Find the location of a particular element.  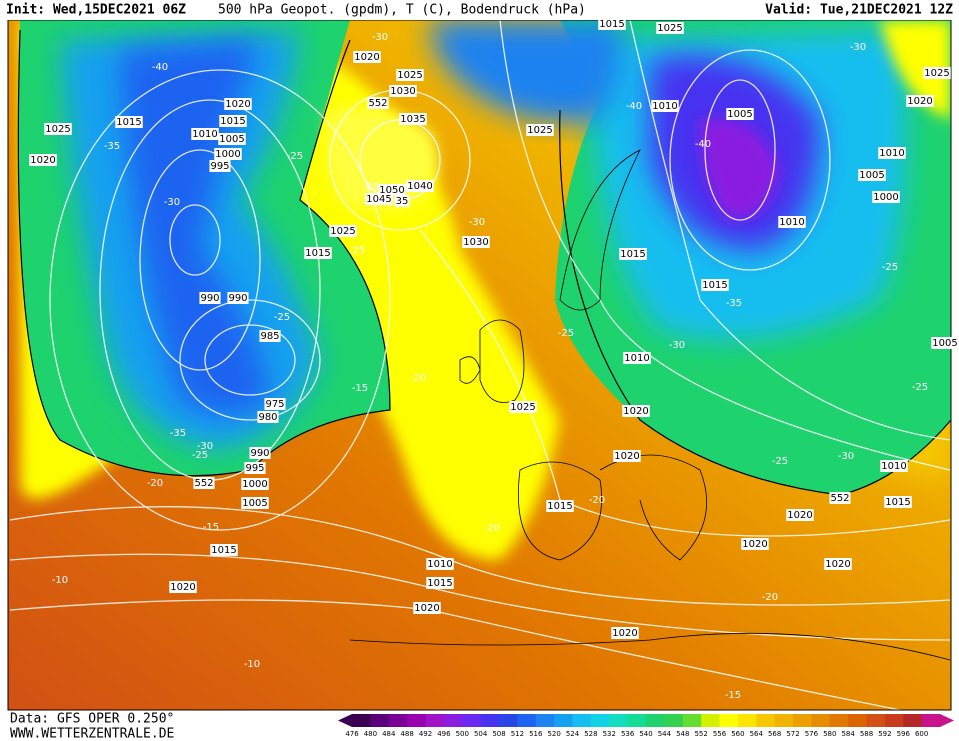

website: WWW.WETTERZENTRALE.DE is located at coordinates (92, 734).